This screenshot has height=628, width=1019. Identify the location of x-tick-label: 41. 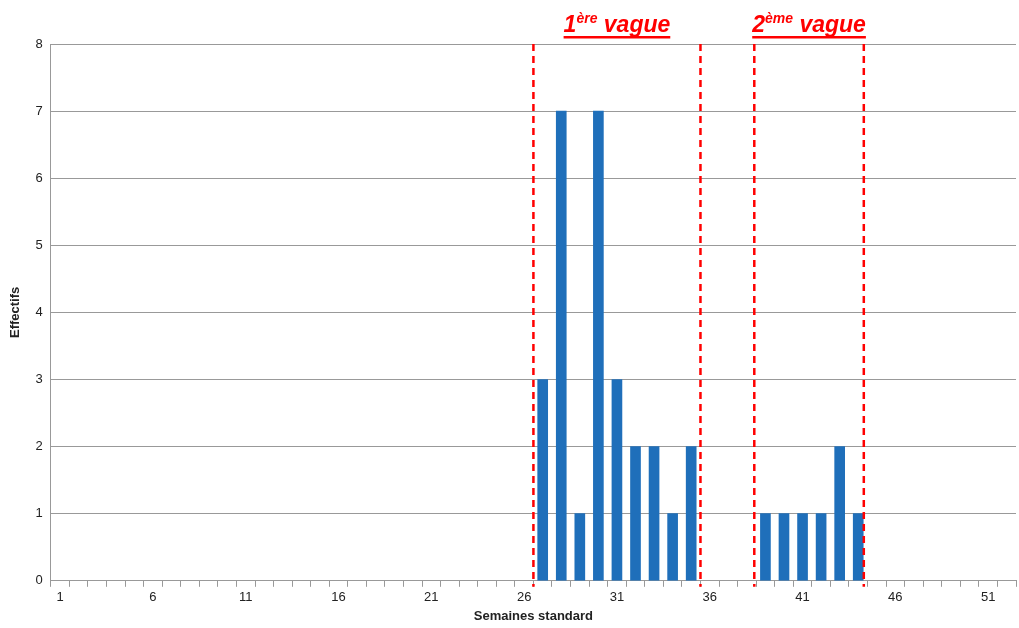
(802, 597).